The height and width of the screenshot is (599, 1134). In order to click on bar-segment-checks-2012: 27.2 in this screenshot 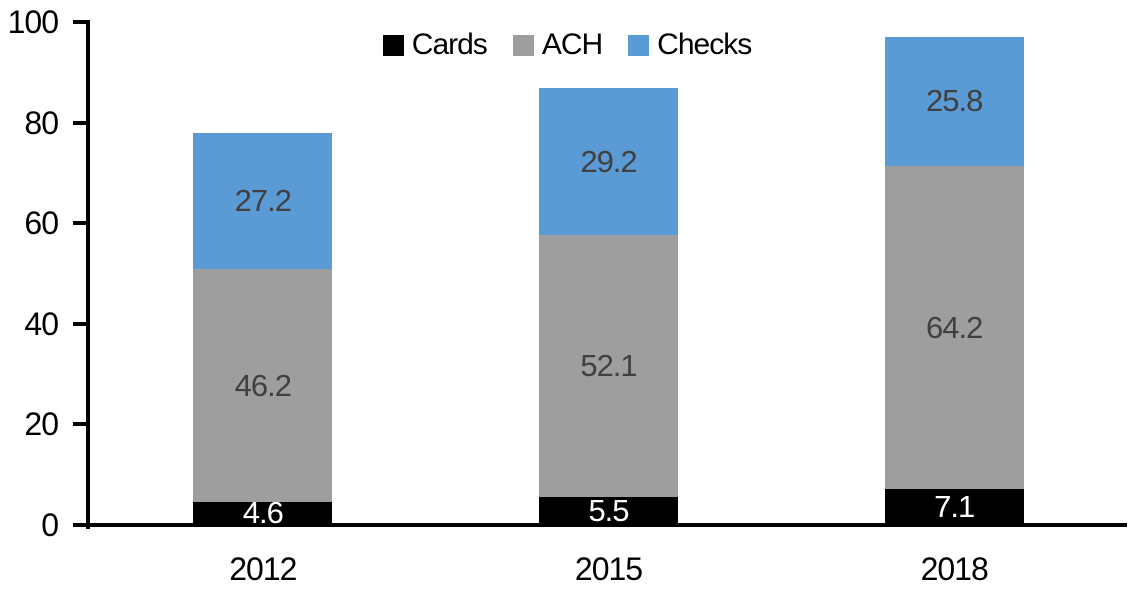, I will do `click(263, 201)`.